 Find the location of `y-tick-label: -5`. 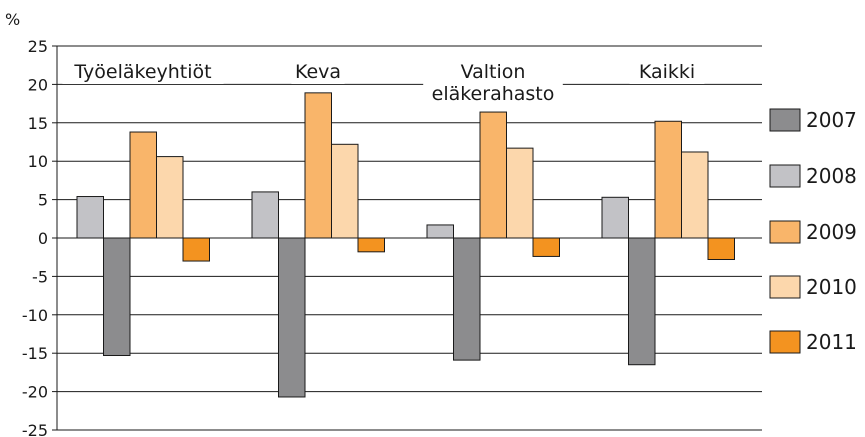

y-tick-label: -5 is located at coordinates (40, 276).